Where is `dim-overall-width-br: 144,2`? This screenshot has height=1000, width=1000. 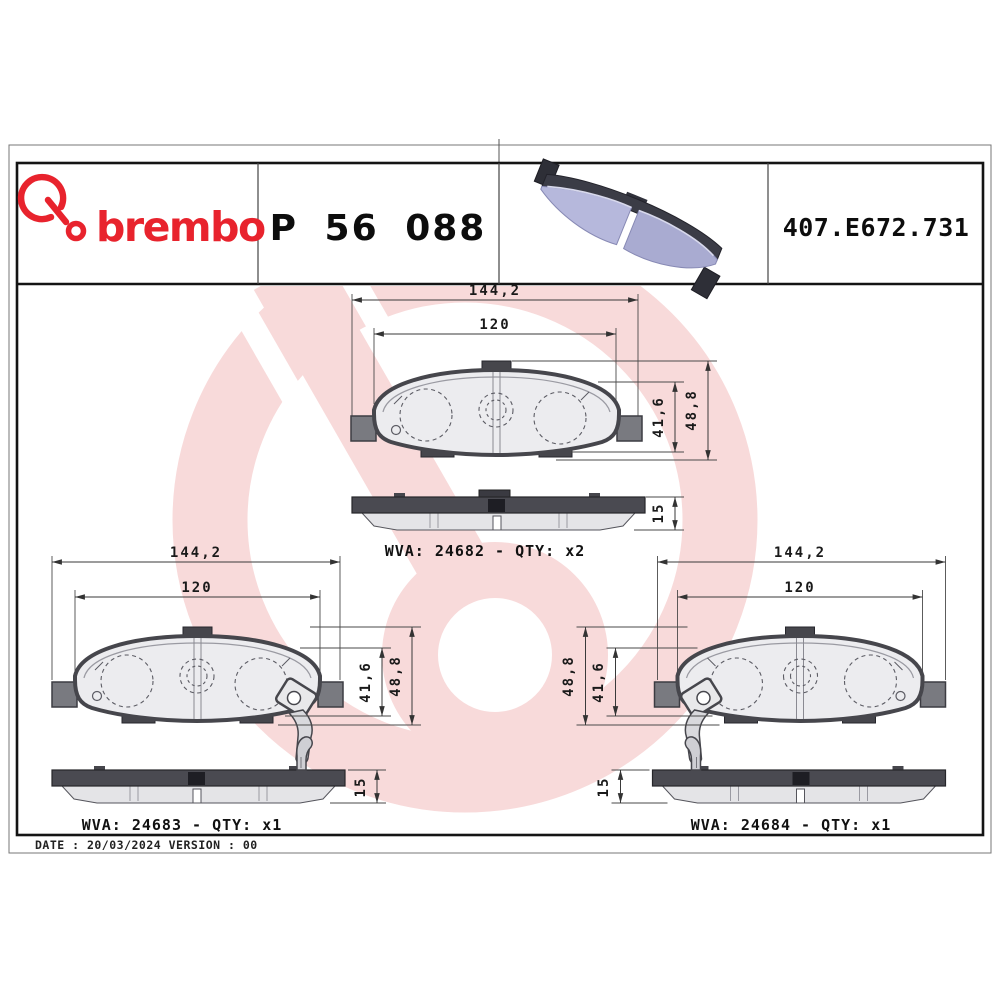
dim-overall-width-br: 144,2 is located at coordinates (800, 553).